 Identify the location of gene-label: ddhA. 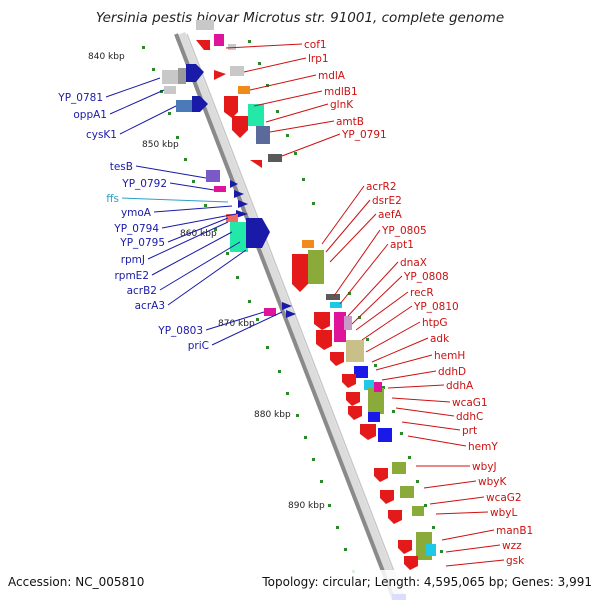
(460, 386).